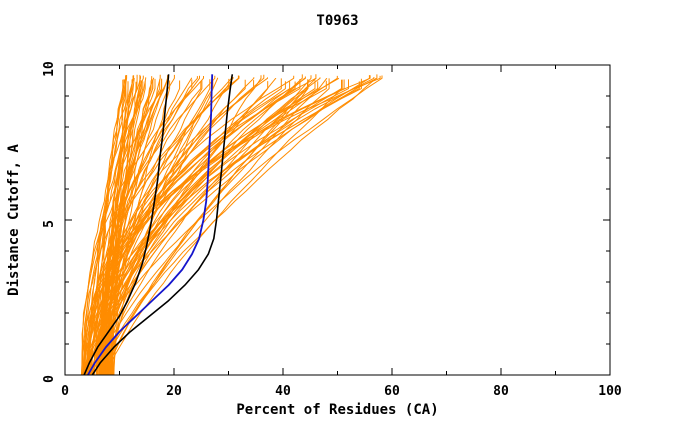  I want to click on chart-title: T0963, so click(337, 21).